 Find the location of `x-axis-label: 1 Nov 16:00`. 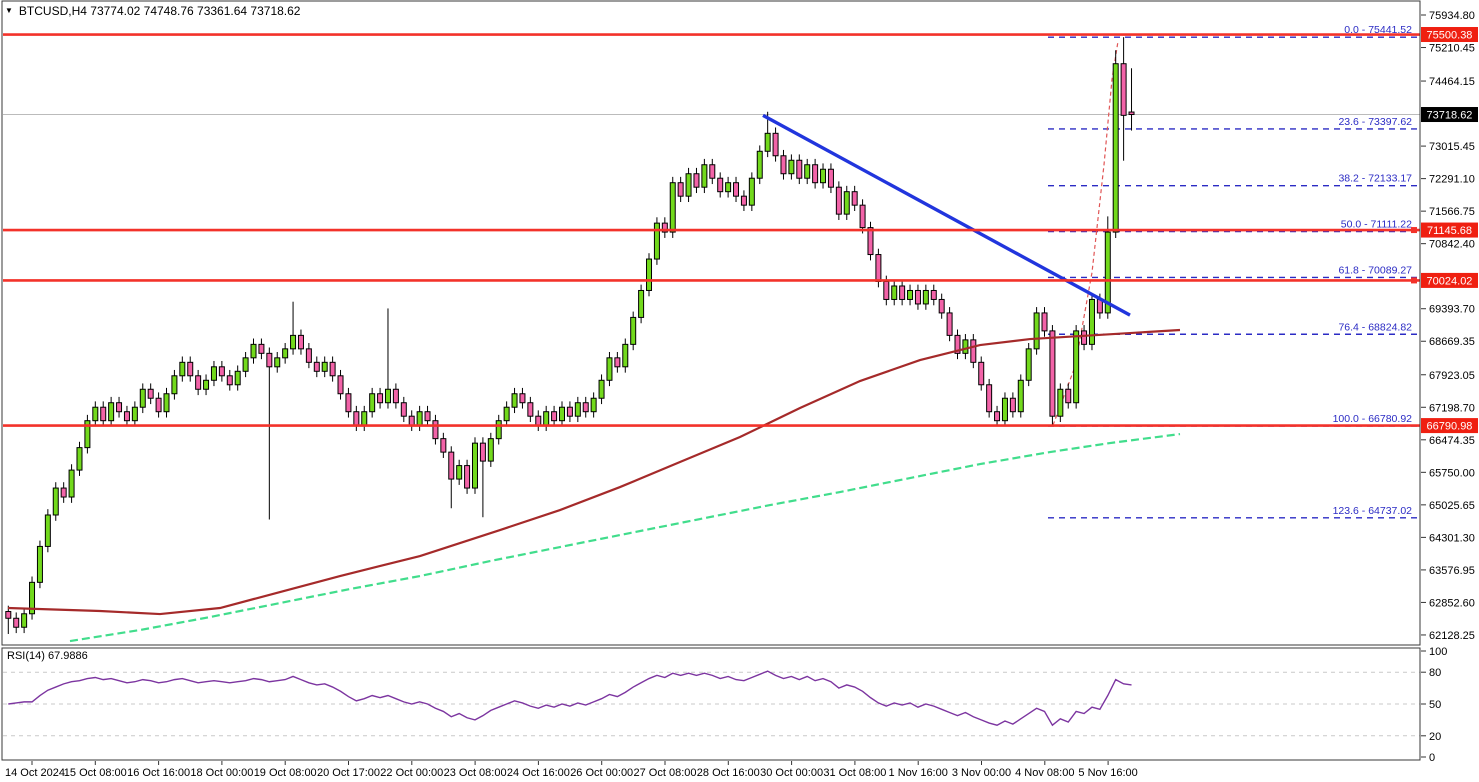

x-axis-label: 1 Nov 16:00 is located at coordinates (918, 773).